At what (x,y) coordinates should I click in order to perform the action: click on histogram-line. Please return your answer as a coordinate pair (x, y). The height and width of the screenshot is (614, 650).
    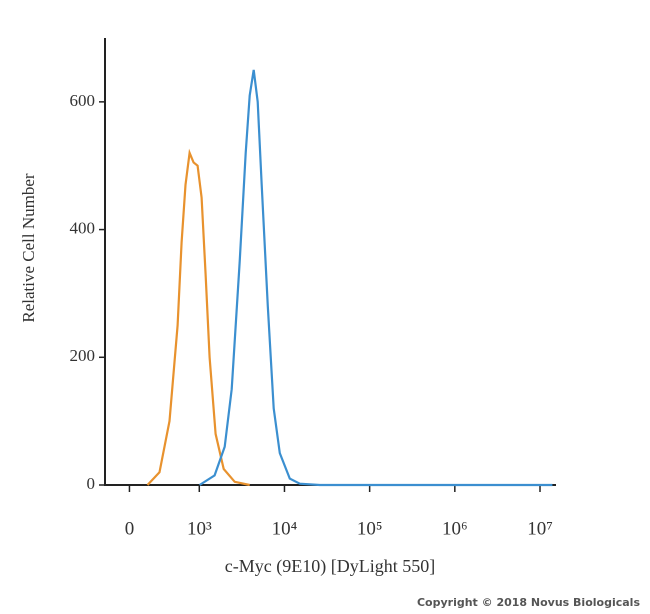
    Looking at the image, I should click on (198, 317).